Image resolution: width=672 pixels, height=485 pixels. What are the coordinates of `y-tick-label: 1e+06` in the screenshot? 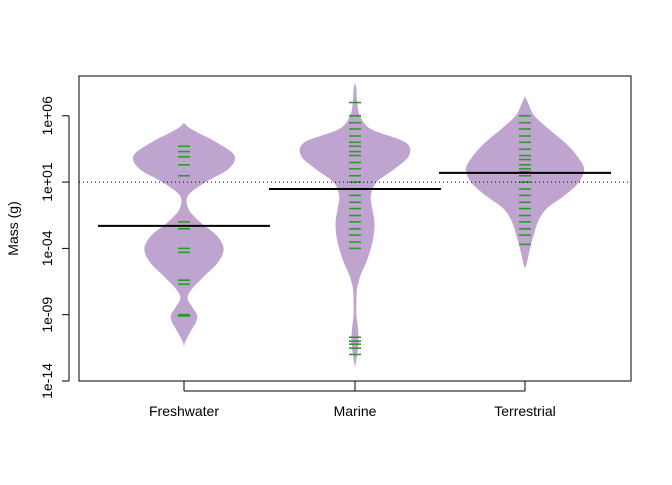 It's located at (47, 116).